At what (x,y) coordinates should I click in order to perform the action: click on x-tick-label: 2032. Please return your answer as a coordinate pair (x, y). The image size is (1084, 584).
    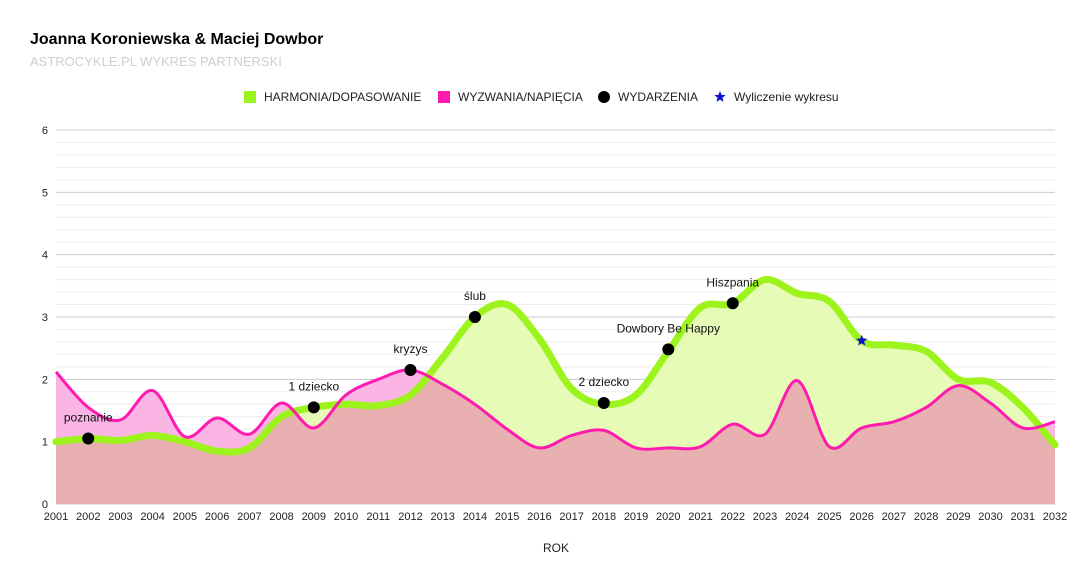
    Looking at the image, I should click on (1055, 517).